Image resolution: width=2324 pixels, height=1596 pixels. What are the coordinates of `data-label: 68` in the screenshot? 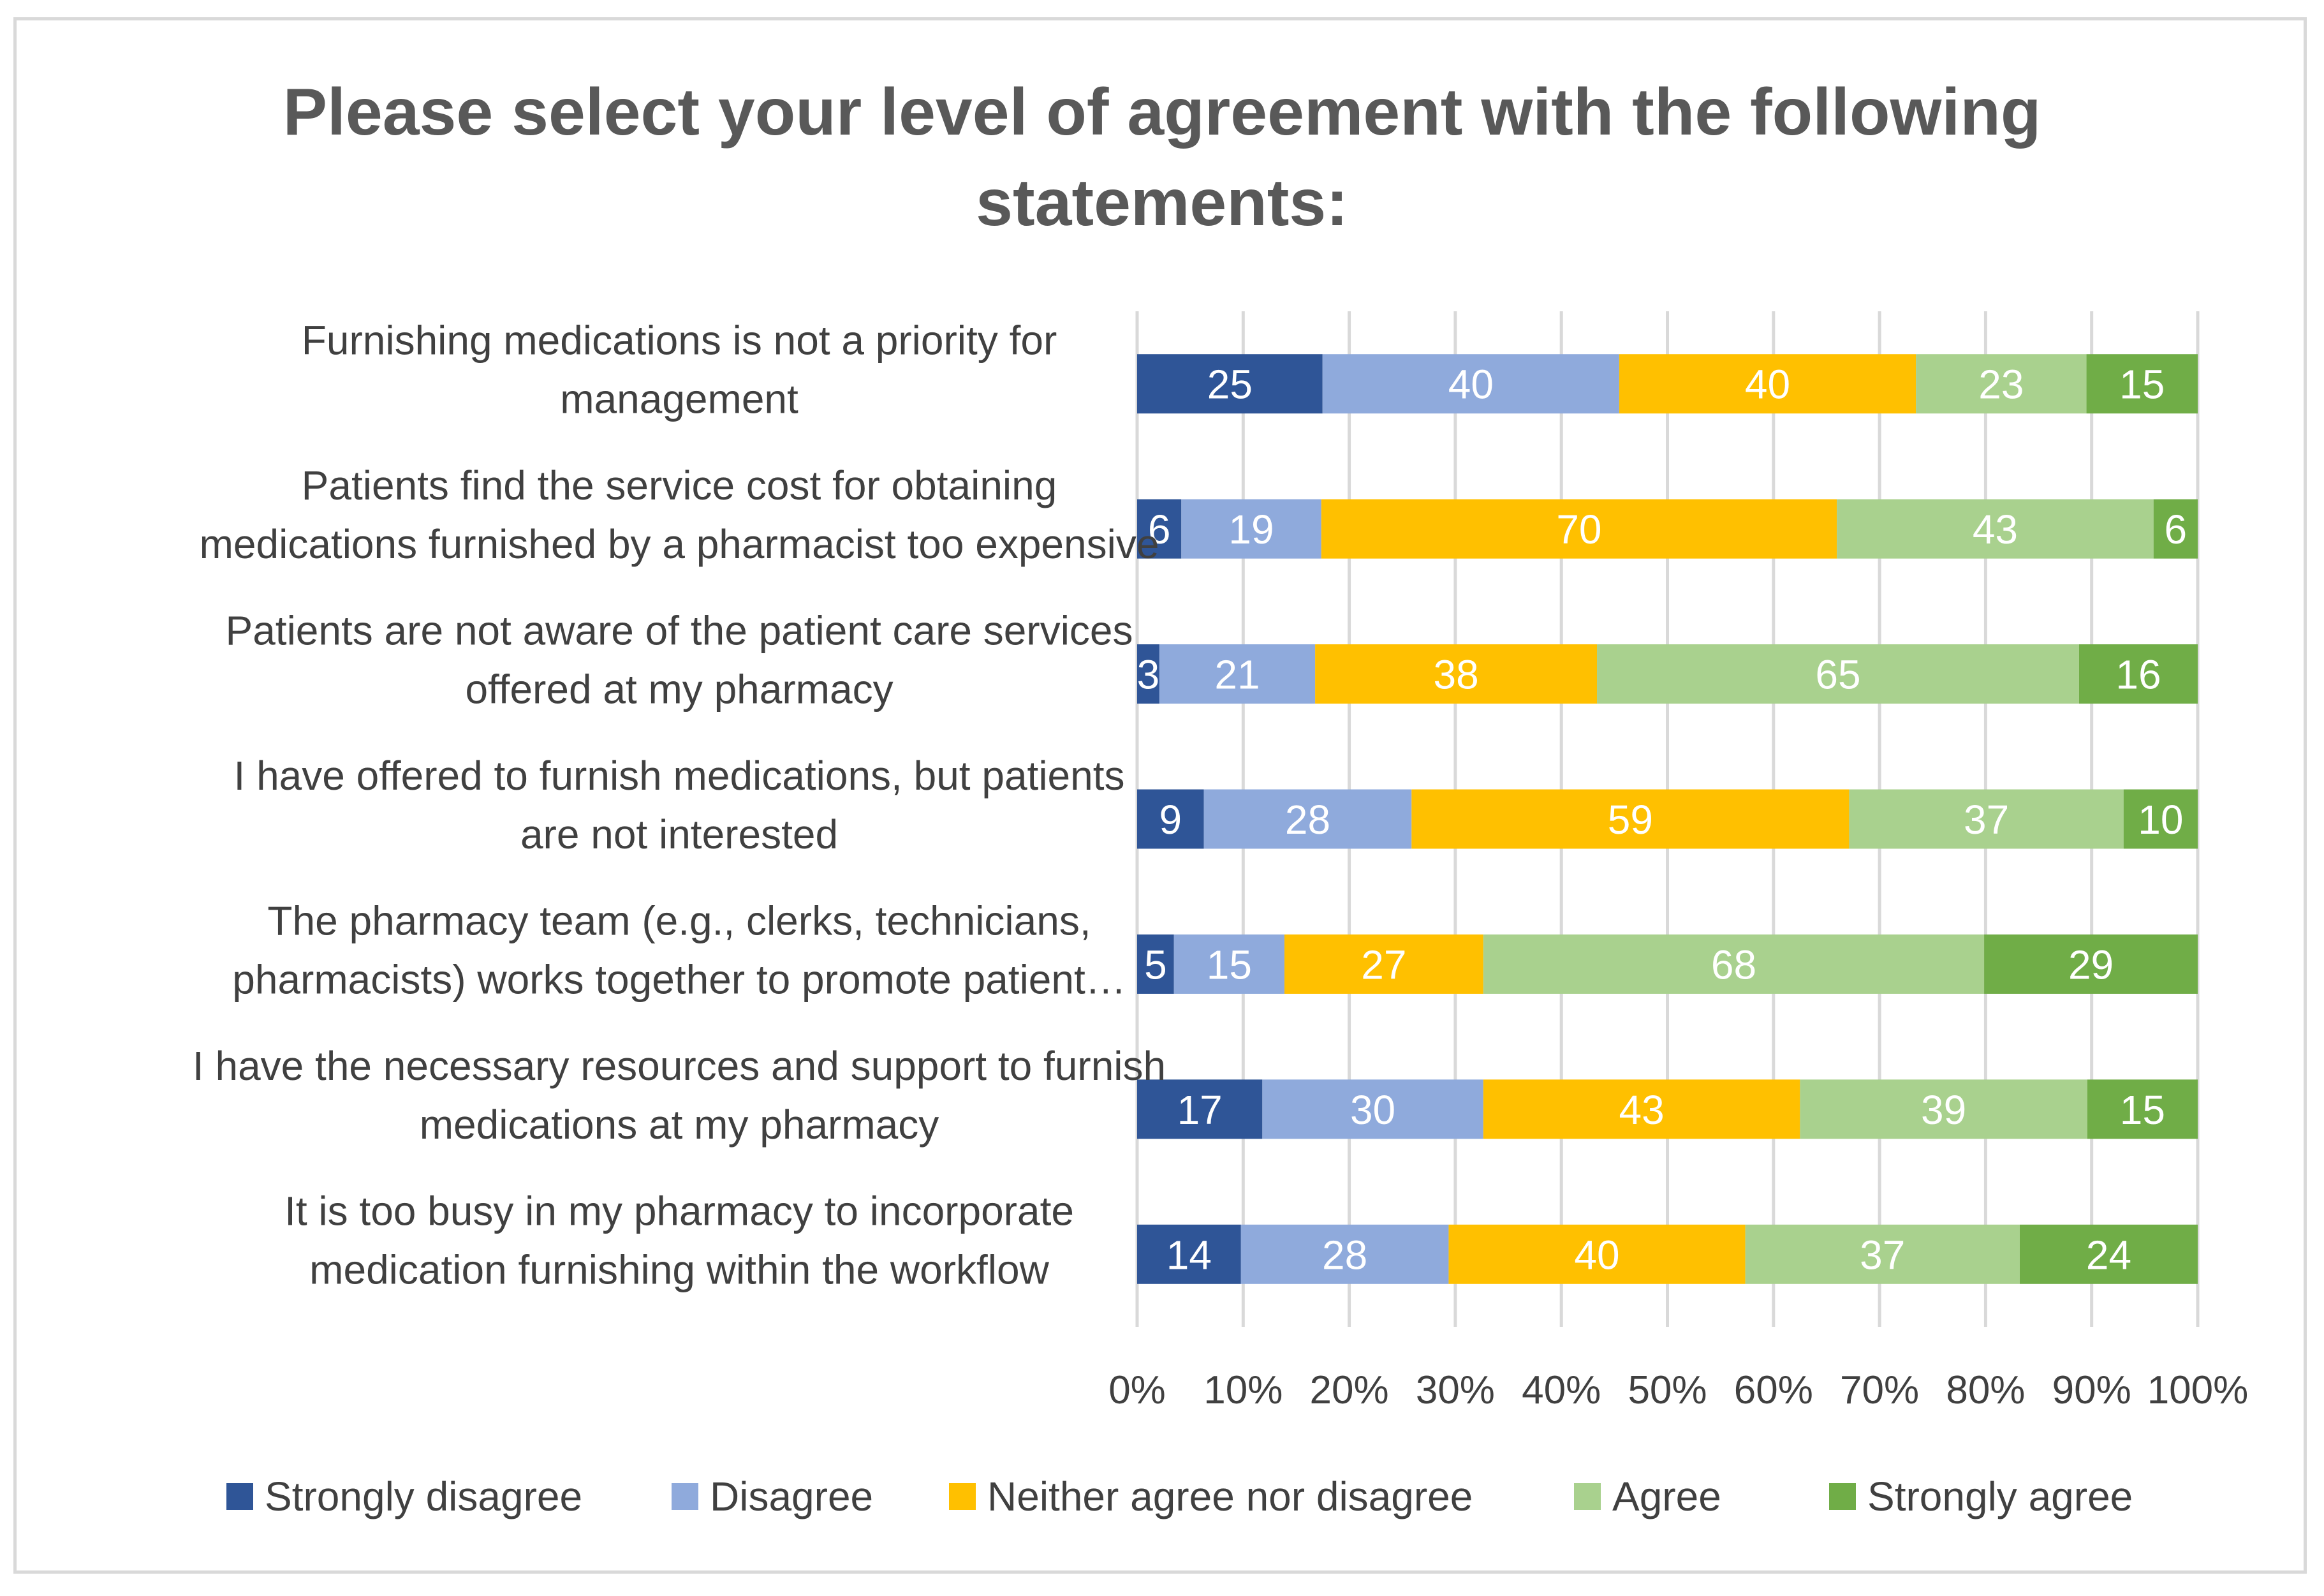 It's located at (1734, 964).